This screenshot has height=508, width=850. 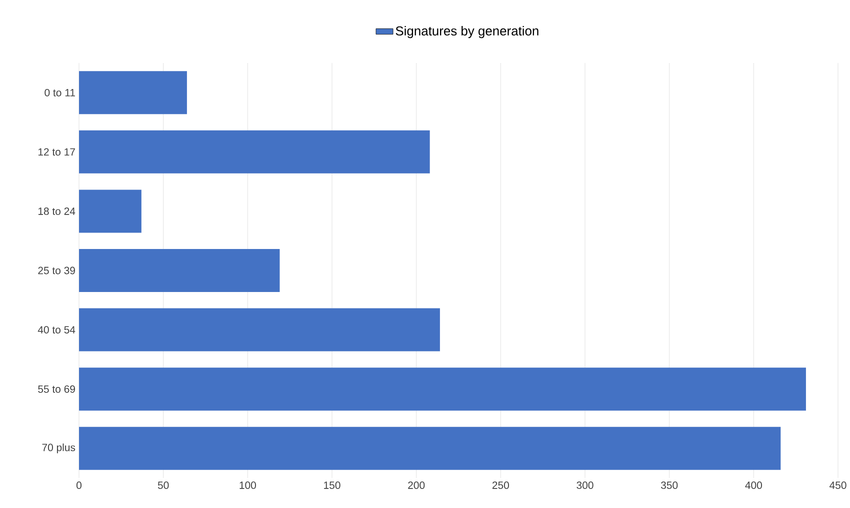 I want to click on x-tick-label: 0, so click(x=79, y=485).